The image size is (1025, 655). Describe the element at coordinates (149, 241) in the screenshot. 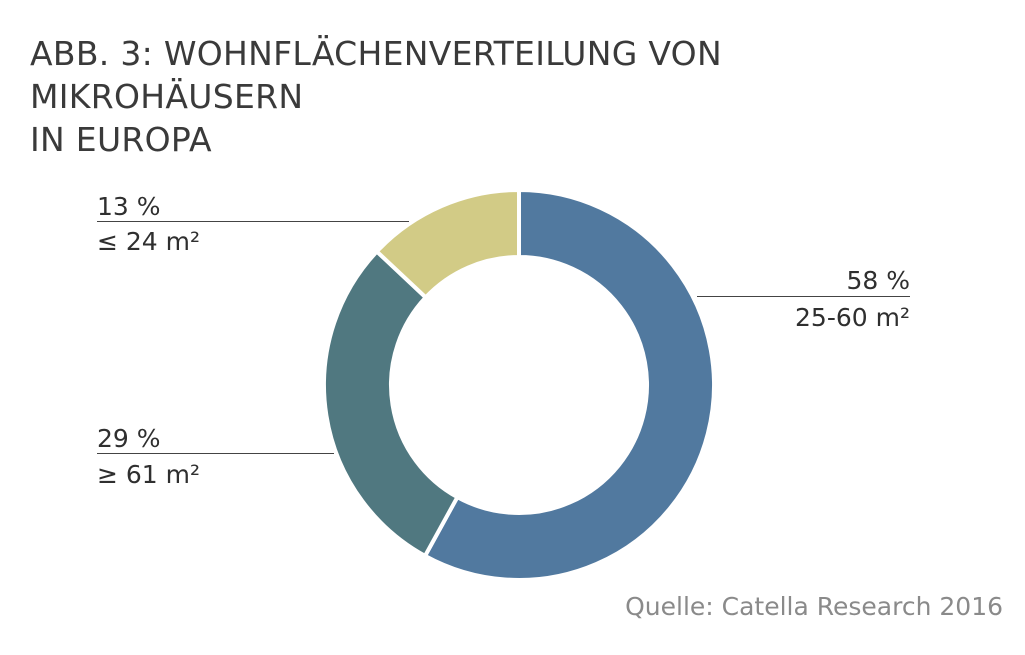

I see `slice-label-range-le-24: ≤ 24 m²` at that location.